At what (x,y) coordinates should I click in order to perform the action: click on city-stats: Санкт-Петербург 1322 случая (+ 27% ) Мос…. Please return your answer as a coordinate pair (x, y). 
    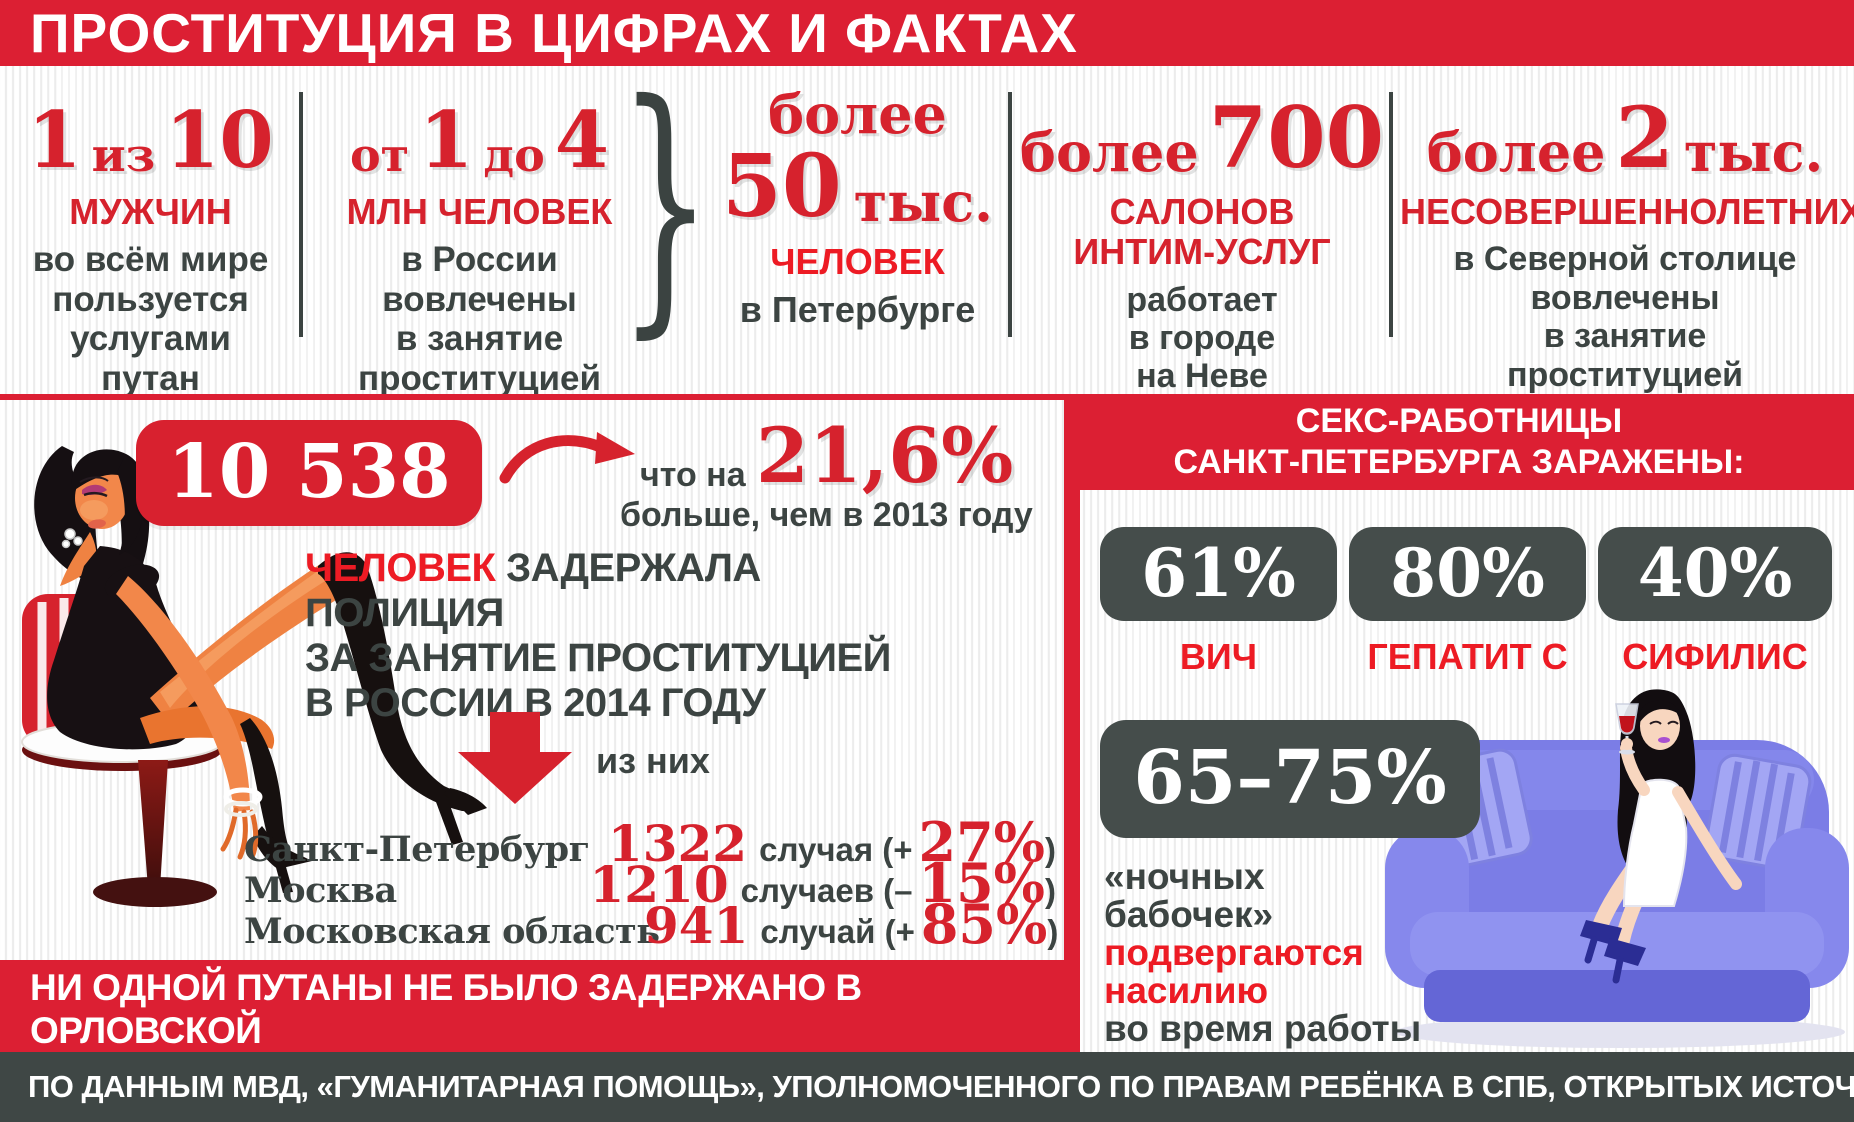
    Looking at the image, I should click on (651, 883).